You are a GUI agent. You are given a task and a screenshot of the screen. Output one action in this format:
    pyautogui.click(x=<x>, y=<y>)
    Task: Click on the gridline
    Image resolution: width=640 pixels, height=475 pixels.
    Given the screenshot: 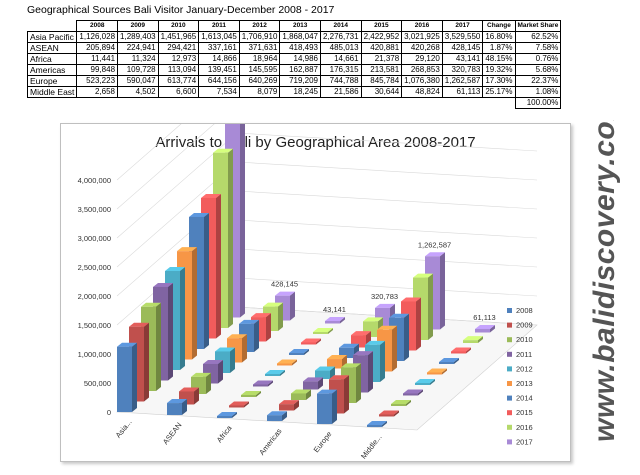 What is the action you would take?
    pyautogui.click(x=165, y=167)
    